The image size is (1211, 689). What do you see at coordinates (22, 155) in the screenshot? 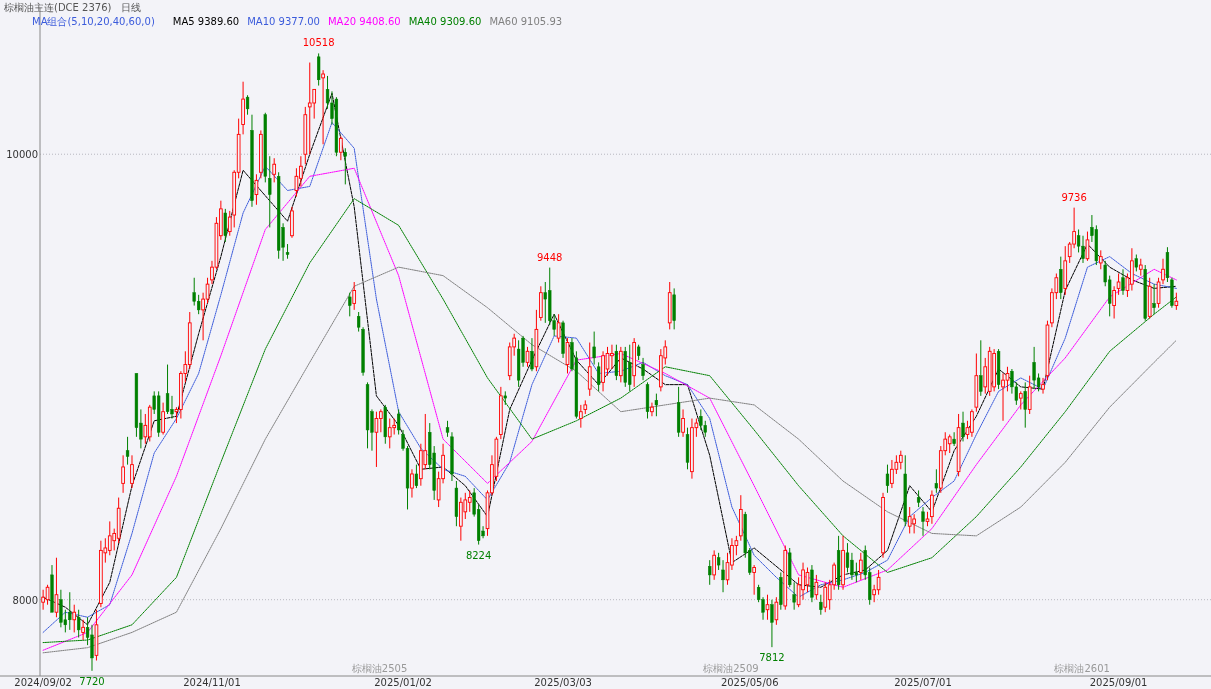
I see `y-tick-label: 10000` at bounding box center [22, 155].